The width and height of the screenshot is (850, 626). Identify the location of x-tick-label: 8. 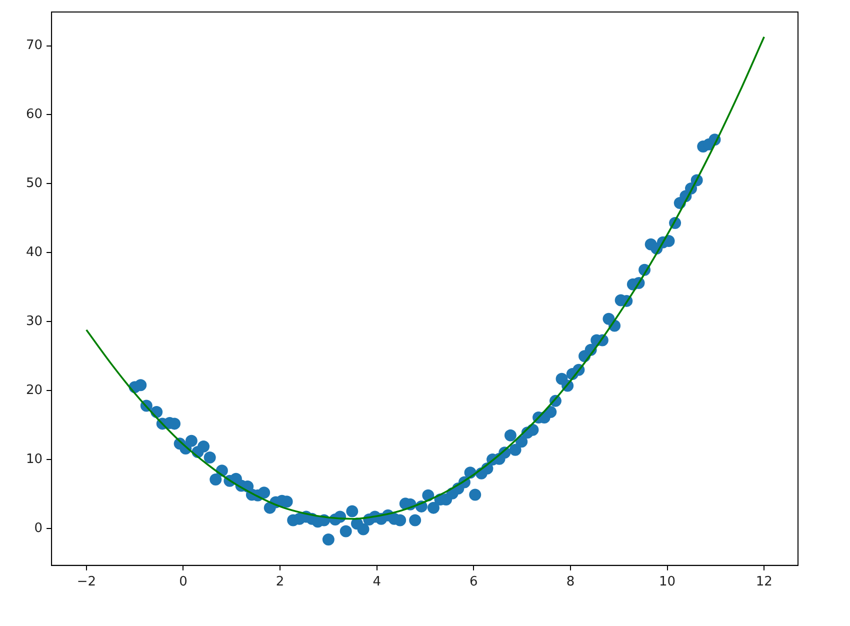
(570, 582).